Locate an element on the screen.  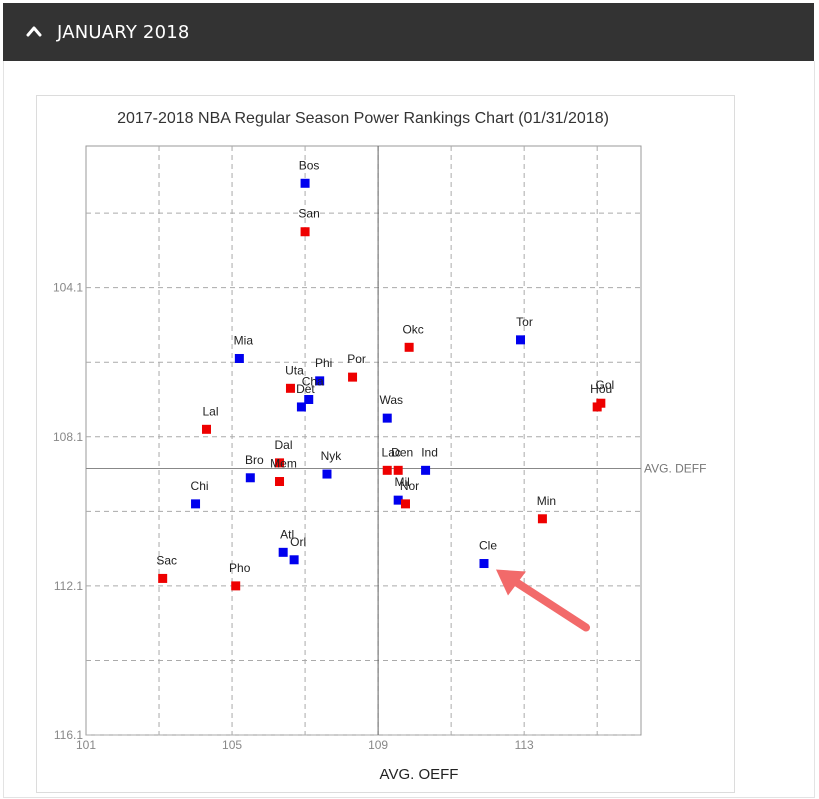
team-point-uta: Uta is located at coordinates (294, 378).